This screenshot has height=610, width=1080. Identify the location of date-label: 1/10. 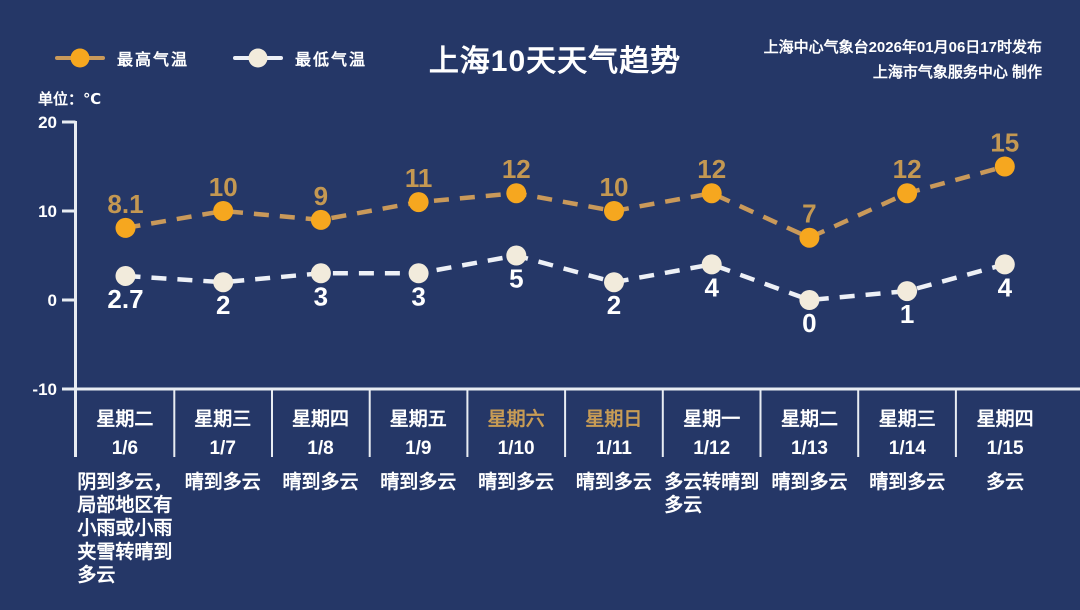
(516, 448).